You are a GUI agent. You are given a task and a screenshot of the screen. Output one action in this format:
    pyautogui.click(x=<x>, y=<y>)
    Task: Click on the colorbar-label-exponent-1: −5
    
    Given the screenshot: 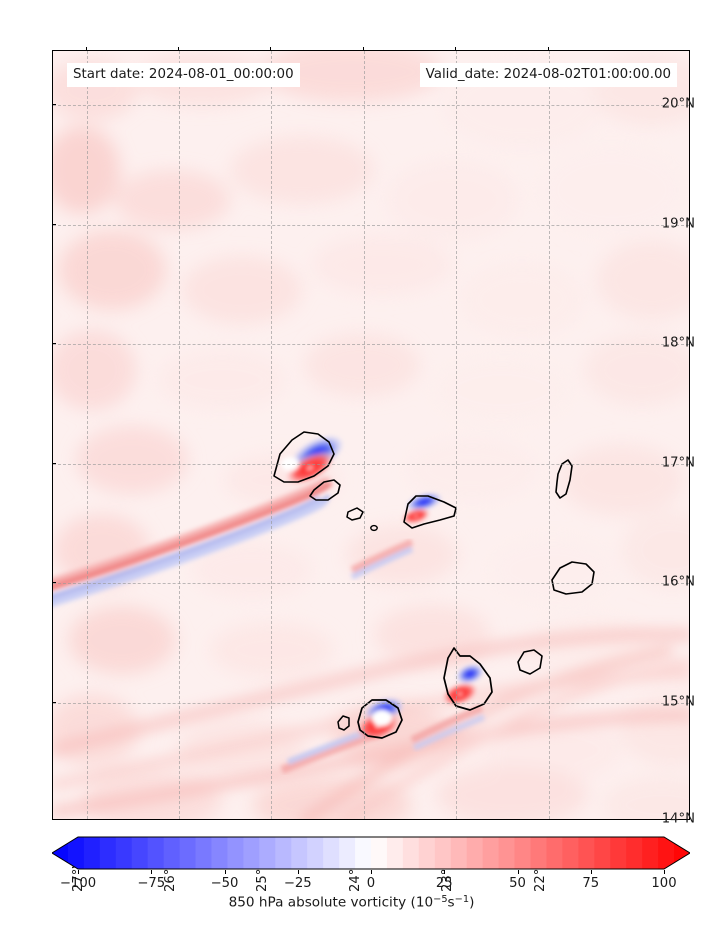 What is the action you would take?
    pyautogui.click(x=440, y=899)
    